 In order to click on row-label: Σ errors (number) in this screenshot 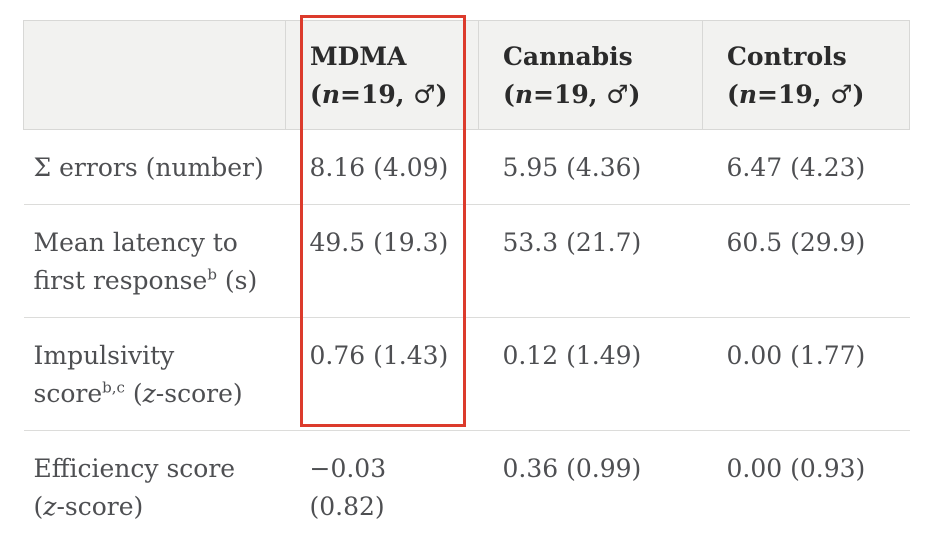, I will do `click(155, 167)`.